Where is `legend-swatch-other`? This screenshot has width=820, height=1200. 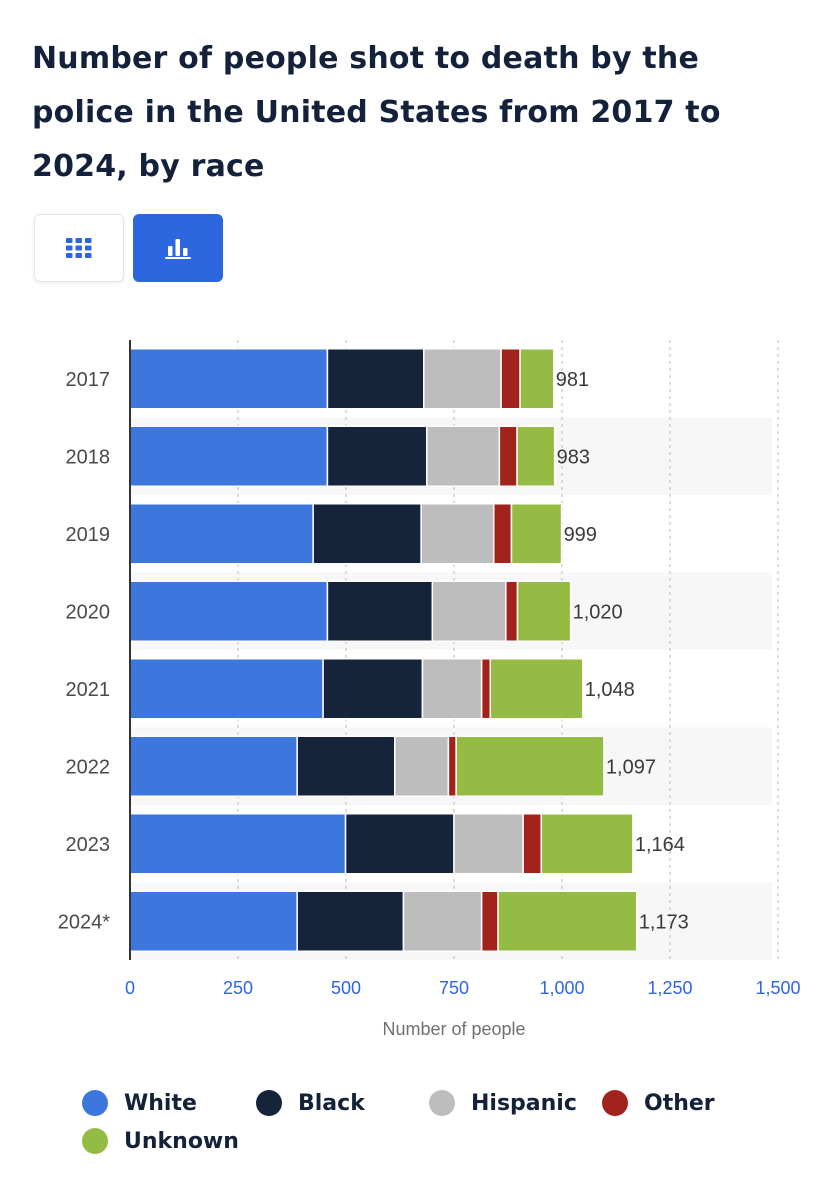
legend-swatch-other is located at coordinates (615, 1103).